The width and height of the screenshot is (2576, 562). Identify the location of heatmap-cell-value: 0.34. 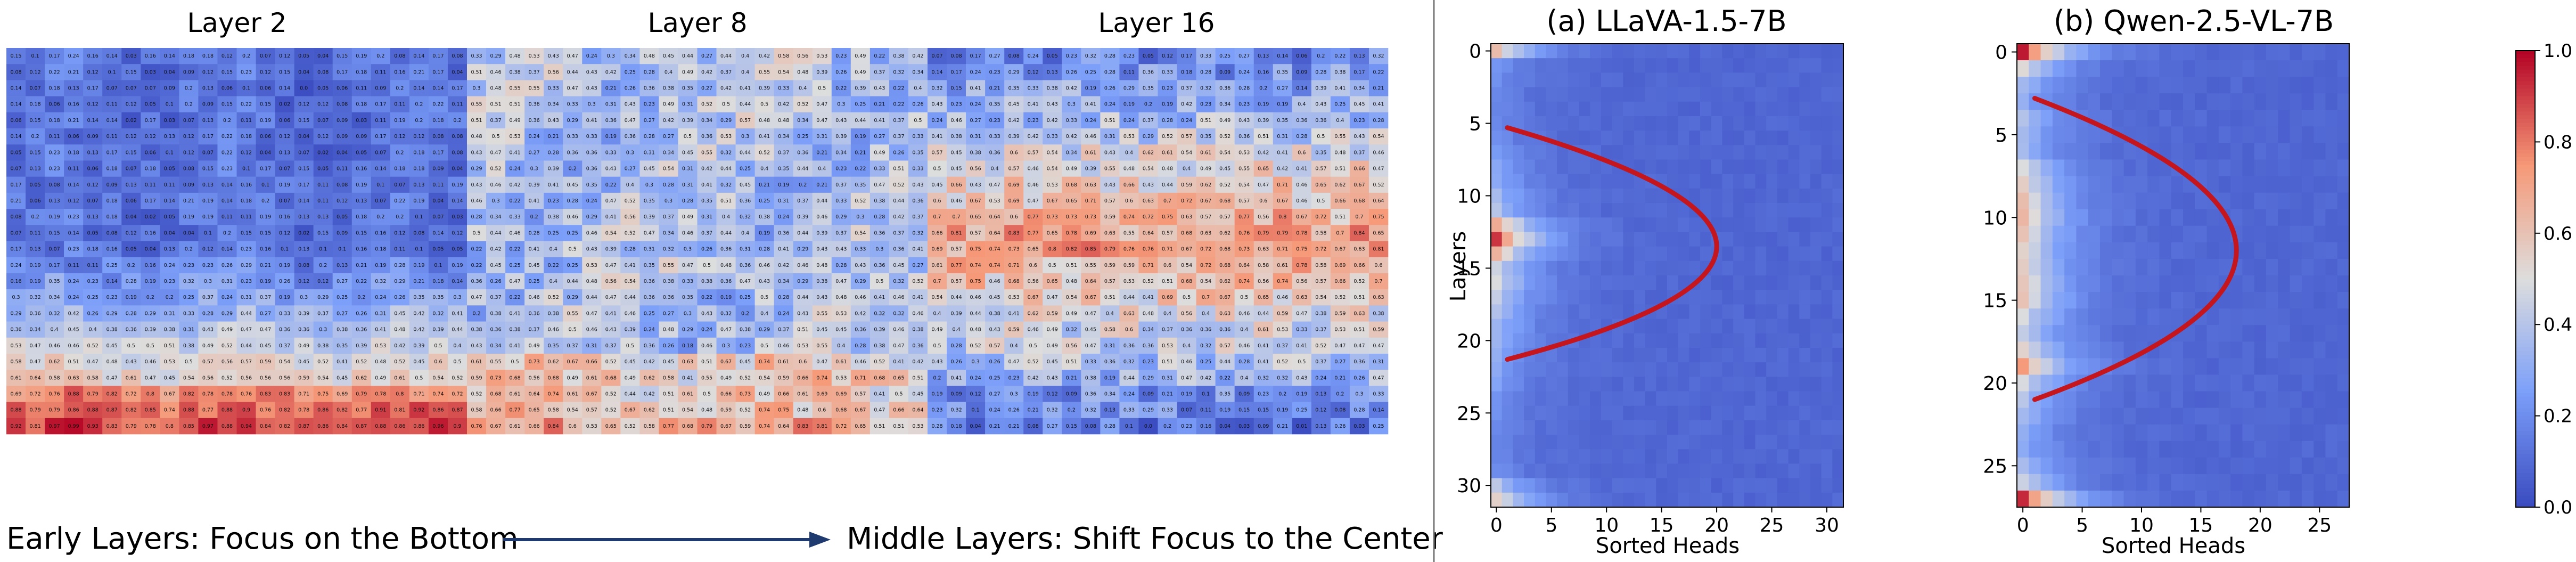
(34, 330).